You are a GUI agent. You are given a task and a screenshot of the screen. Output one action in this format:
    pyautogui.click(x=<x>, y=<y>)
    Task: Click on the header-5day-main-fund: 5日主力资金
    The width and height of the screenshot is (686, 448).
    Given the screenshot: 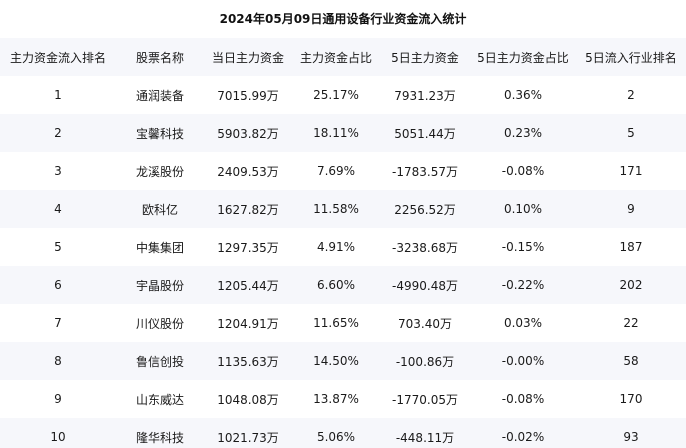 What is the action you would take?
    pyautogui.click(x=425, y=57)
    